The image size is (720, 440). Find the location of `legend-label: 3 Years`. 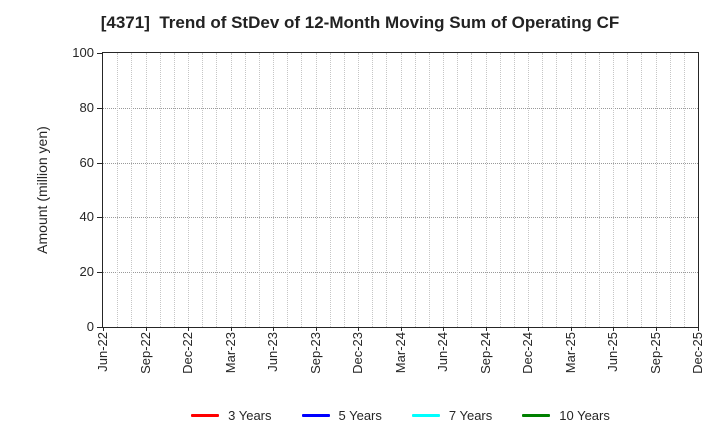

legend-label: 3 Years is located at coordinates (250, 415).